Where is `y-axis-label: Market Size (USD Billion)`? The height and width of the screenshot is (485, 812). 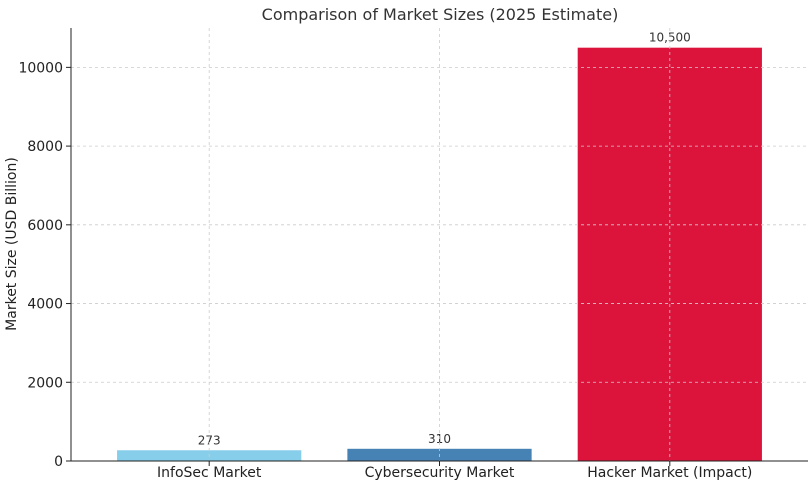 y-axis-label: Market Size (USD Billion) is located at coordinates (12, 244).